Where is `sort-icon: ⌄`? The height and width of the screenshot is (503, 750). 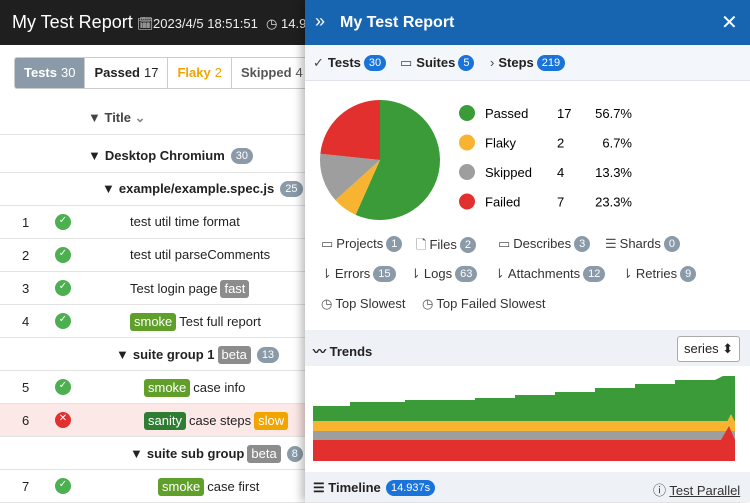
sort-icon: ⌄ is located at coordinates (140, 117).